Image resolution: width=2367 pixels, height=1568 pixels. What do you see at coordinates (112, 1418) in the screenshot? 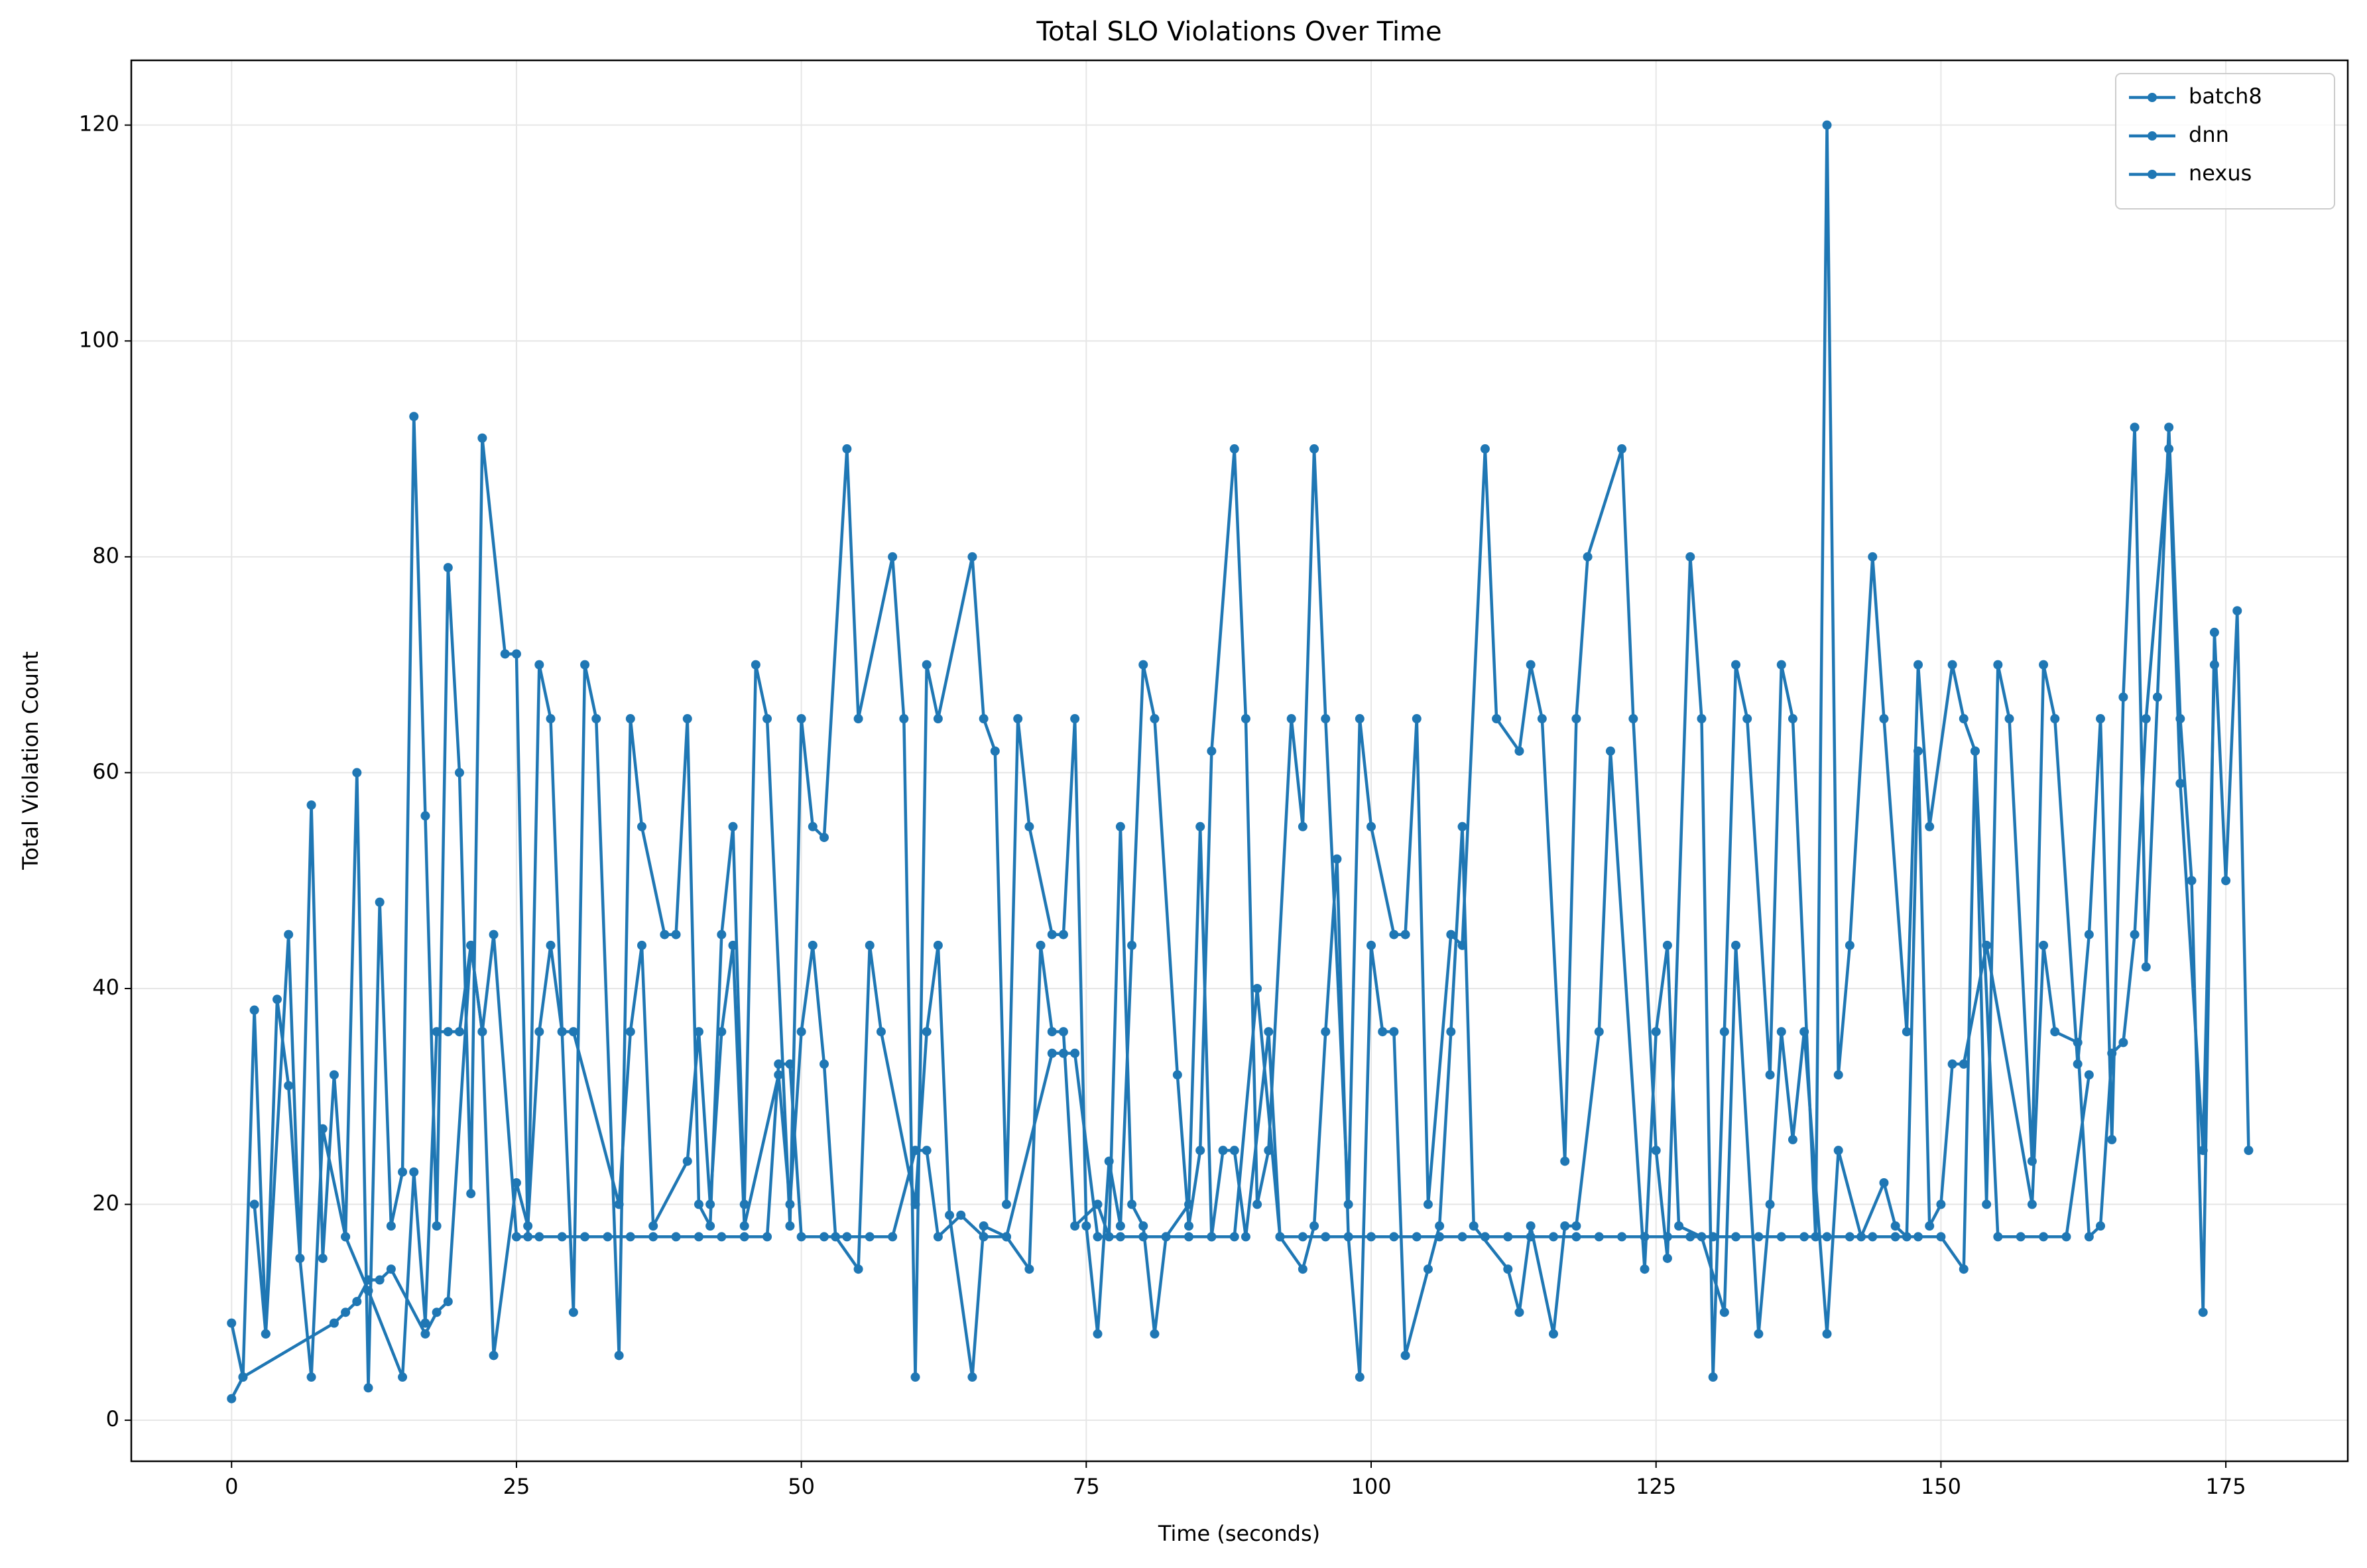
I see `y-tick-label: 0` at bounding box center [112, 1418].